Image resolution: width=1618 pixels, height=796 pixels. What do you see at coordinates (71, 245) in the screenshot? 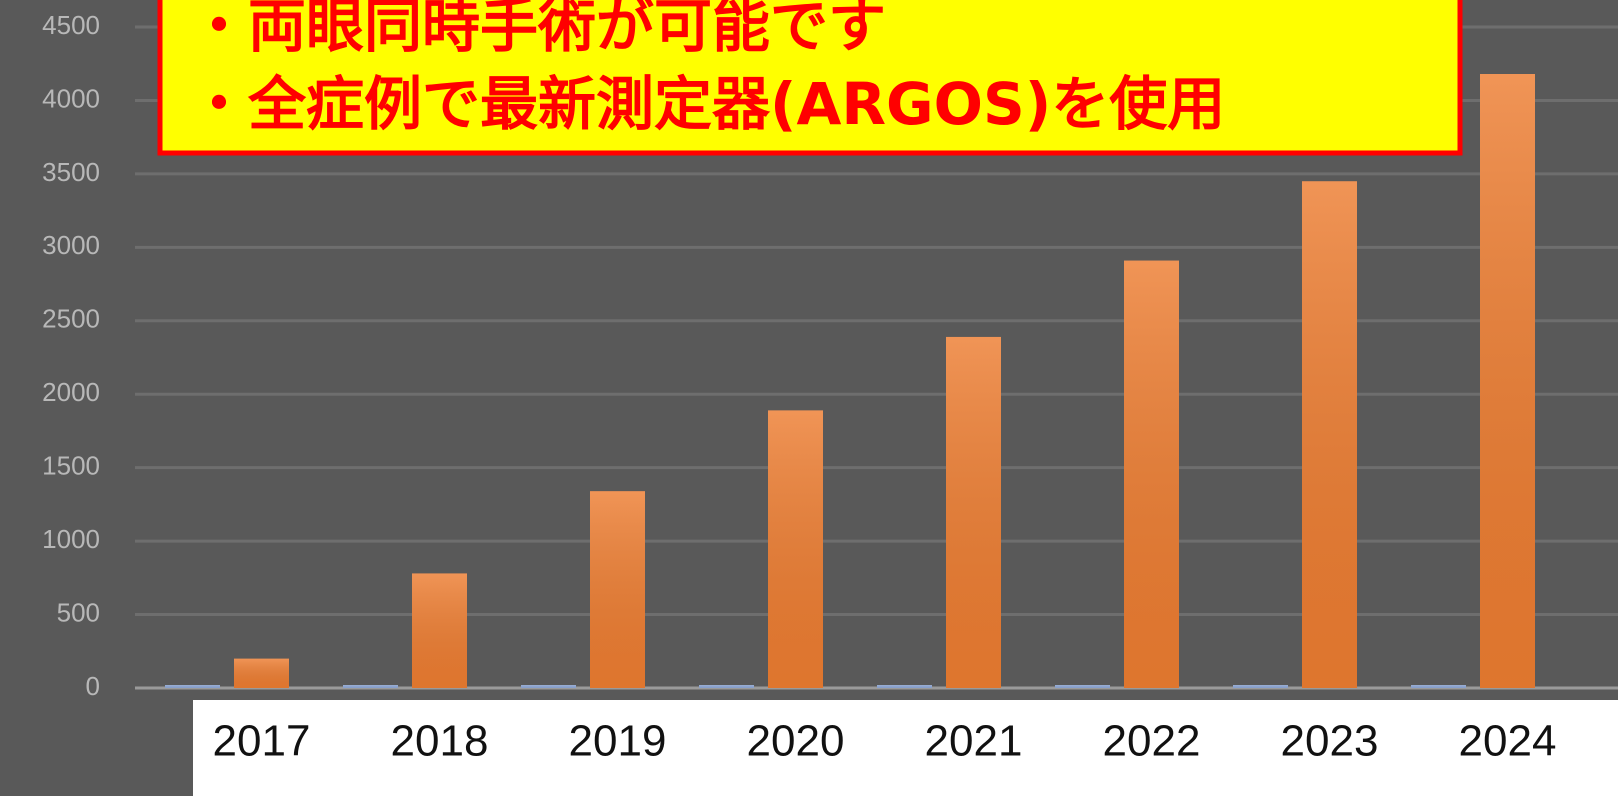
I see `y-tick-label: 3000` at bounding box center [71, 245].